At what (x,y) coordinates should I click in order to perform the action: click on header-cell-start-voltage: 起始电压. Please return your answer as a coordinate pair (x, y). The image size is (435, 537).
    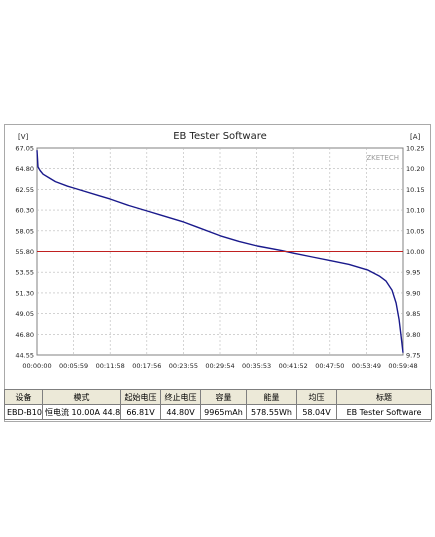
    Looking at the image, I should click on (140, 397).